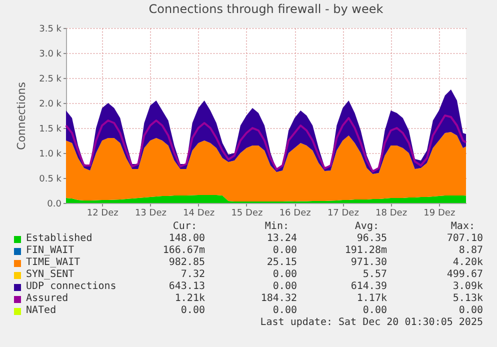 This screenshot has height=347, width=497. What do you see at coordinates (247, 213) in the screenshot?
I see `x-tick-label: 15 Dez` at bounding box center [247, 213].